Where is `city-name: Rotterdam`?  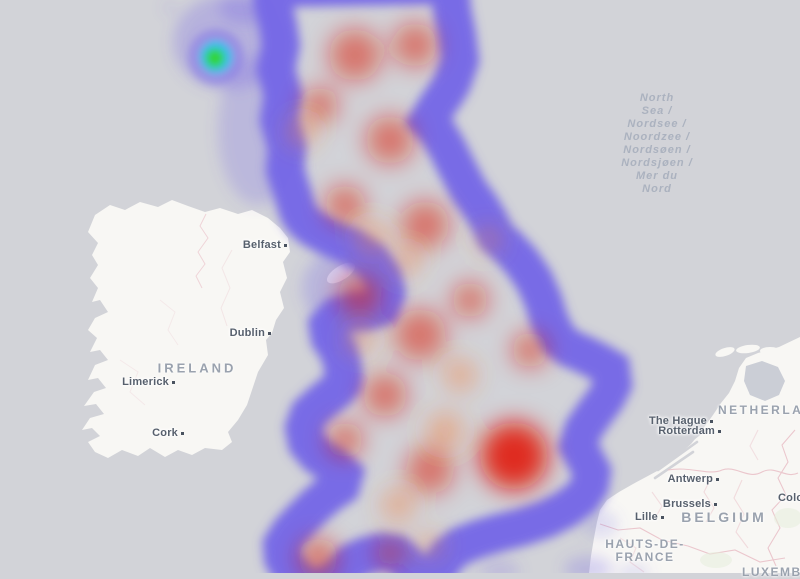 city-name: Rotterdam is located at coordinates (686, 431).